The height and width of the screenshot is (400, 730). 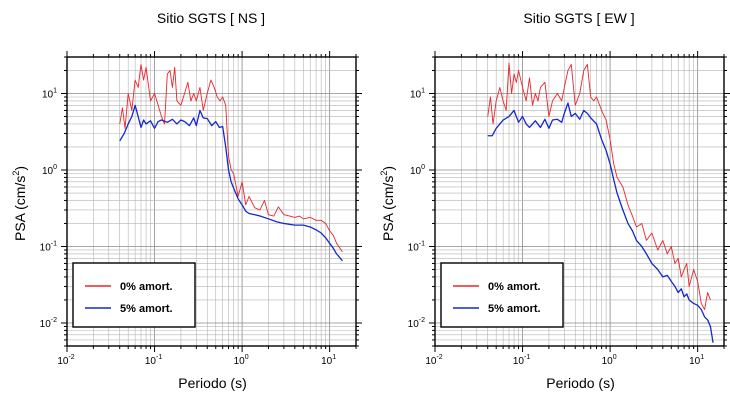 I want to click on chart-title: Sitio SGTS [ EW ], so click(x=578, y=18).